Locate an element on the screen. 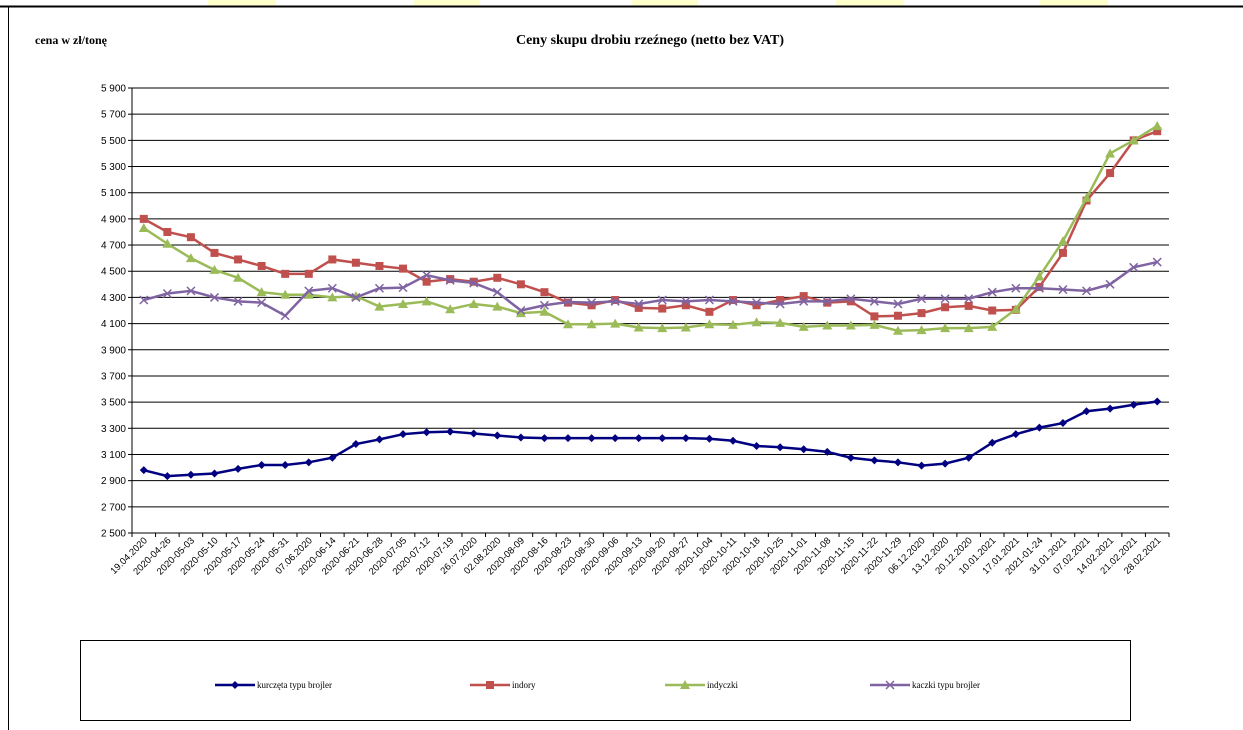 Image resolution: width=1243 pixels, height=730 pixels. y-tick-label: 5 700 is located at coordinates (113, 115).